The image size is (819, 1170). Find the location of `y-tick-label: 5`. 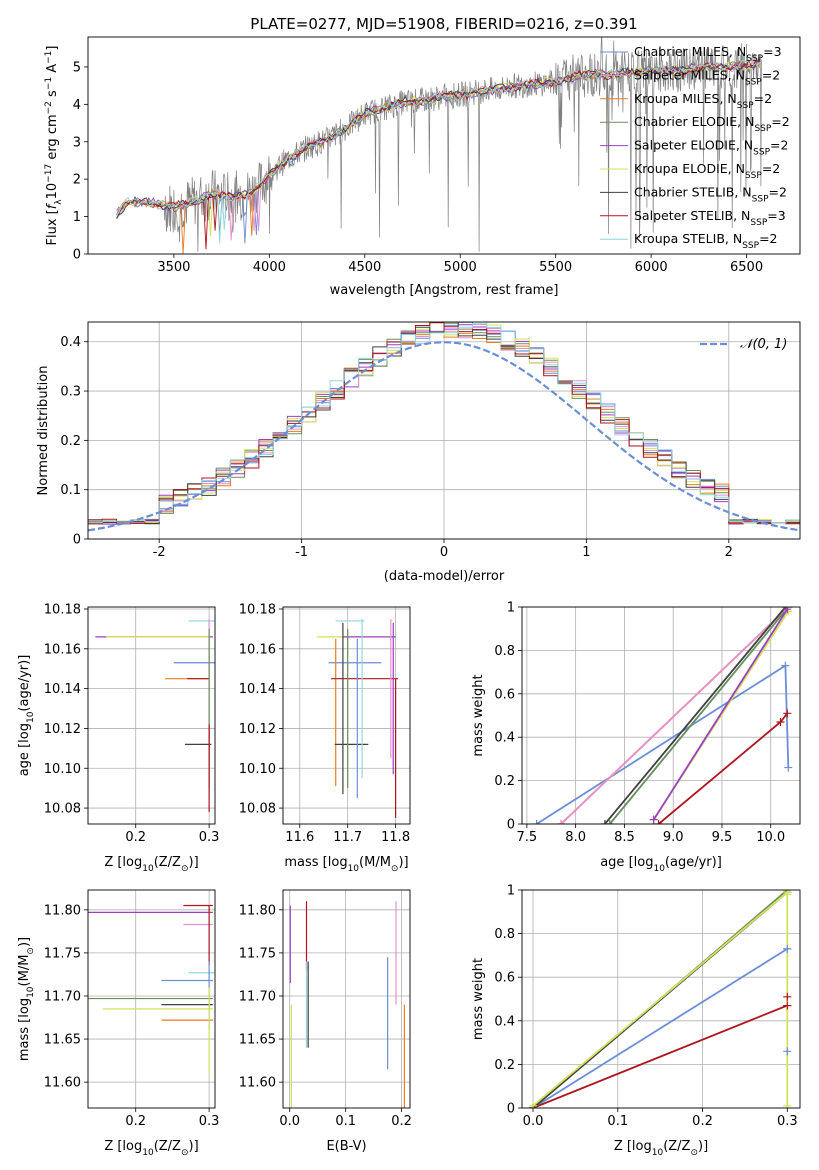

y-tick-label: 5 is located at coordinates (77, 67).